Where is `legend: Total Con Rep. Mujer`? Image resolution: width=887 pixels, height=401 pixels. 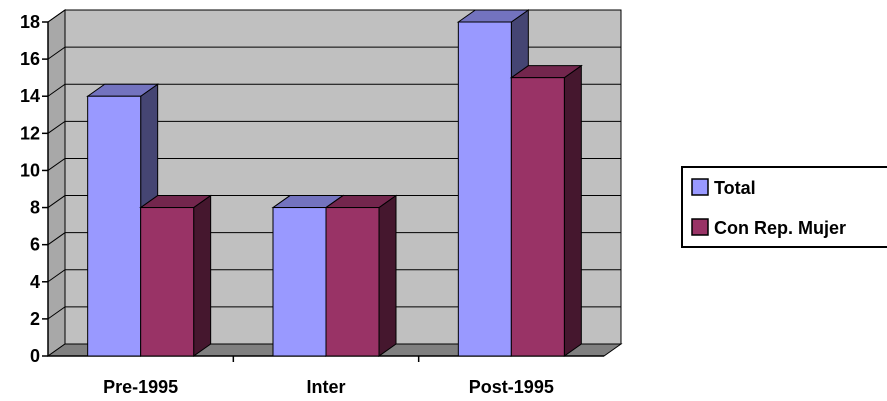 legend: Total Con Rep. Mujer is located at coordinates (784, 207).